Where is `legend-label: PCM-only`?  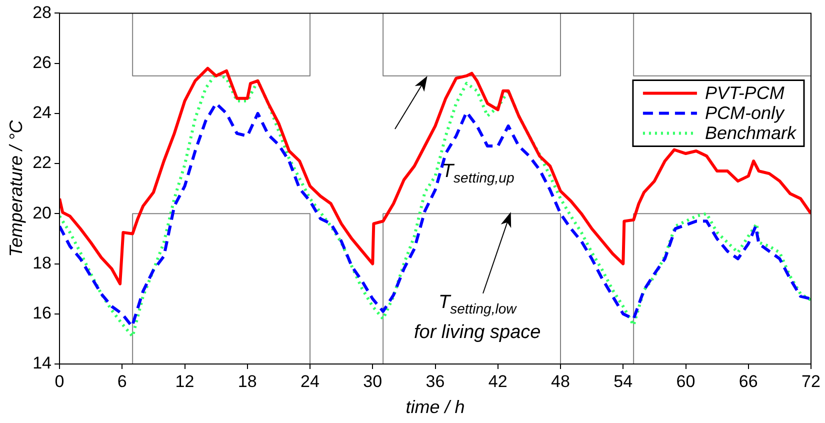
legend-label: PCM-only is located at coordinates (744, 113).